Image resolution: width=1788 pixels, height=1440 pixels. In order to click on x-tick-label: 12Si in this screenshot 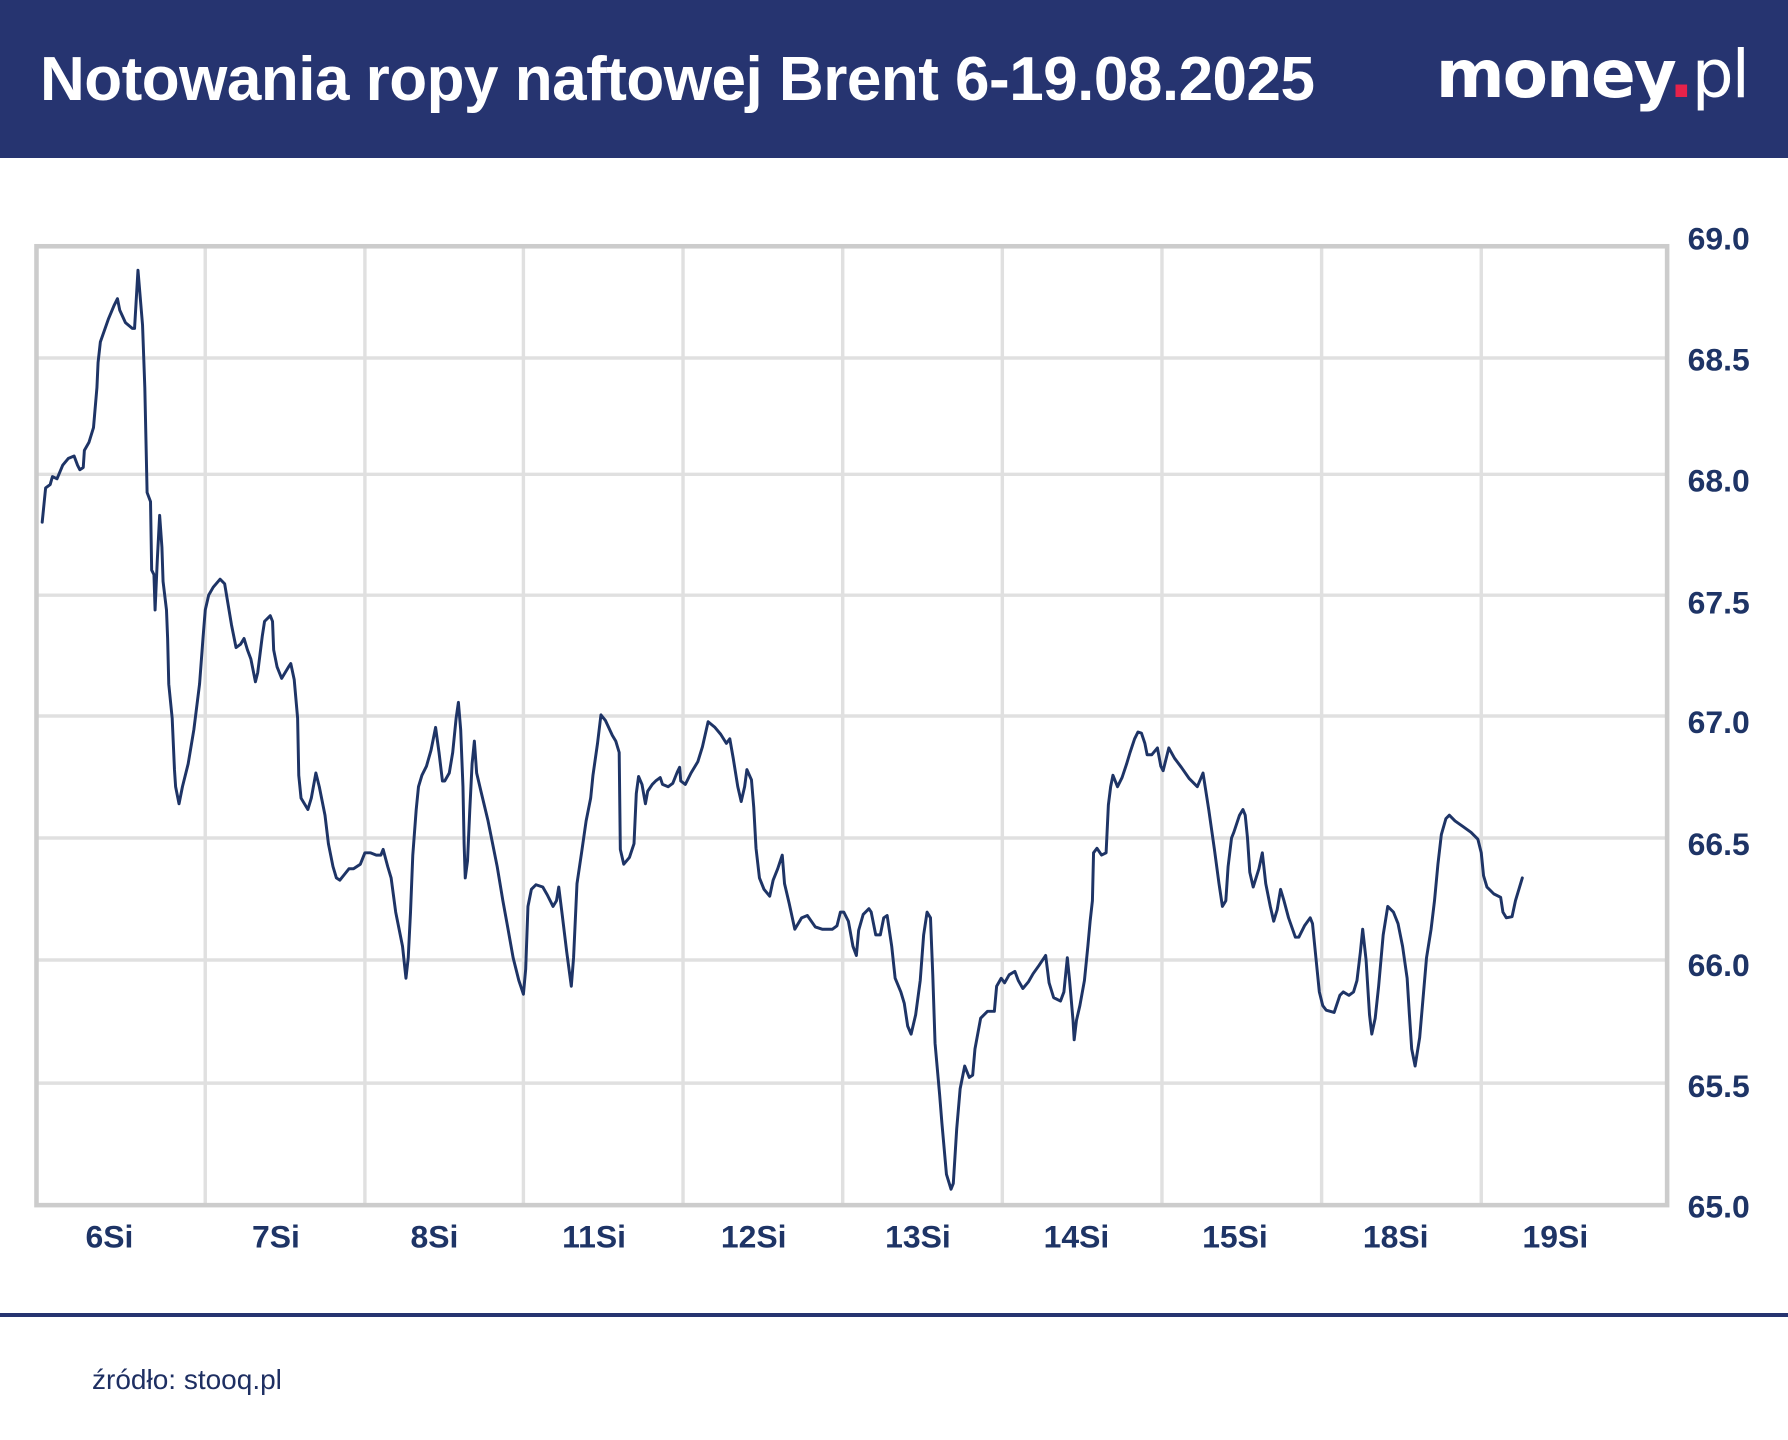, I will do `click(754, 1236)`.